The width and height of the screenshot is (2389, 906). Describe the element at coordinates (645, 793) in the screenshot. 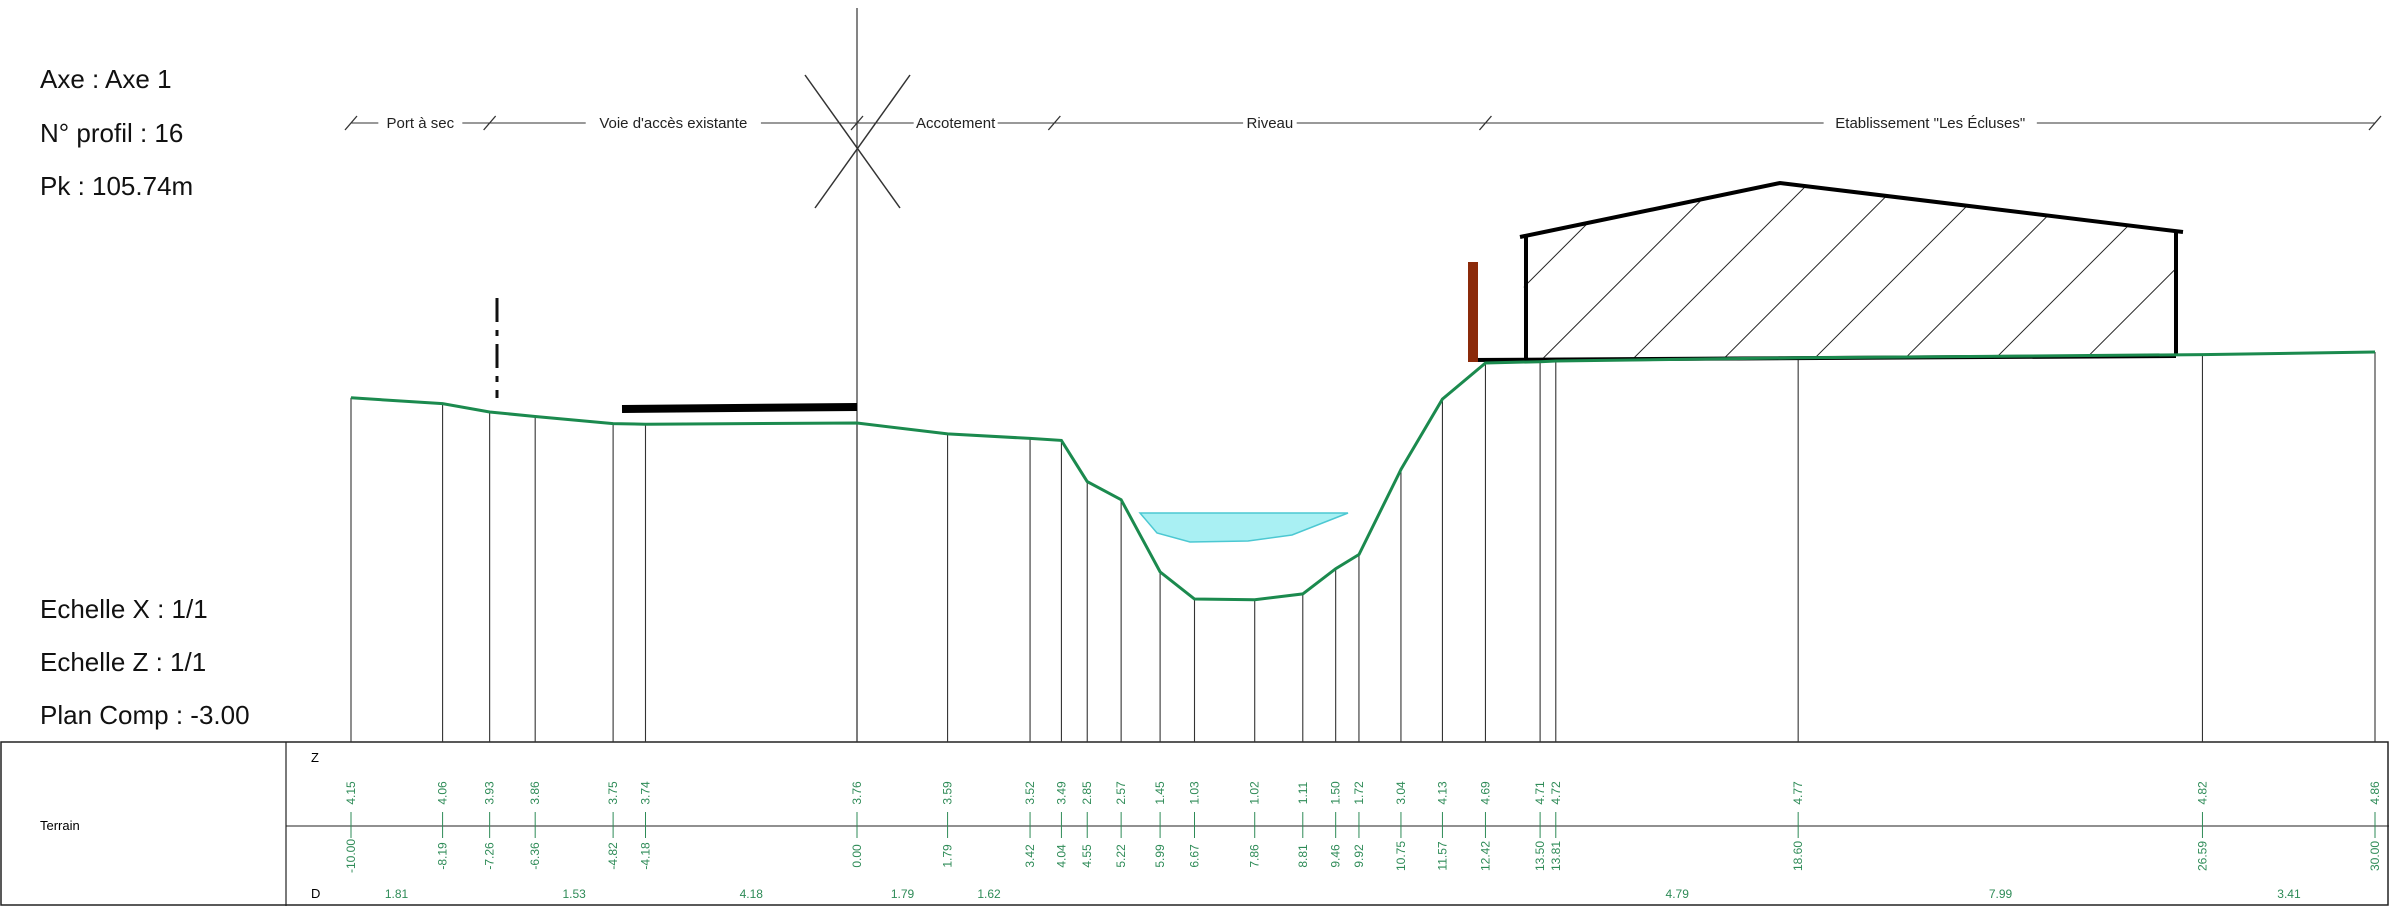

I see `z-value: 3.74` at that location.